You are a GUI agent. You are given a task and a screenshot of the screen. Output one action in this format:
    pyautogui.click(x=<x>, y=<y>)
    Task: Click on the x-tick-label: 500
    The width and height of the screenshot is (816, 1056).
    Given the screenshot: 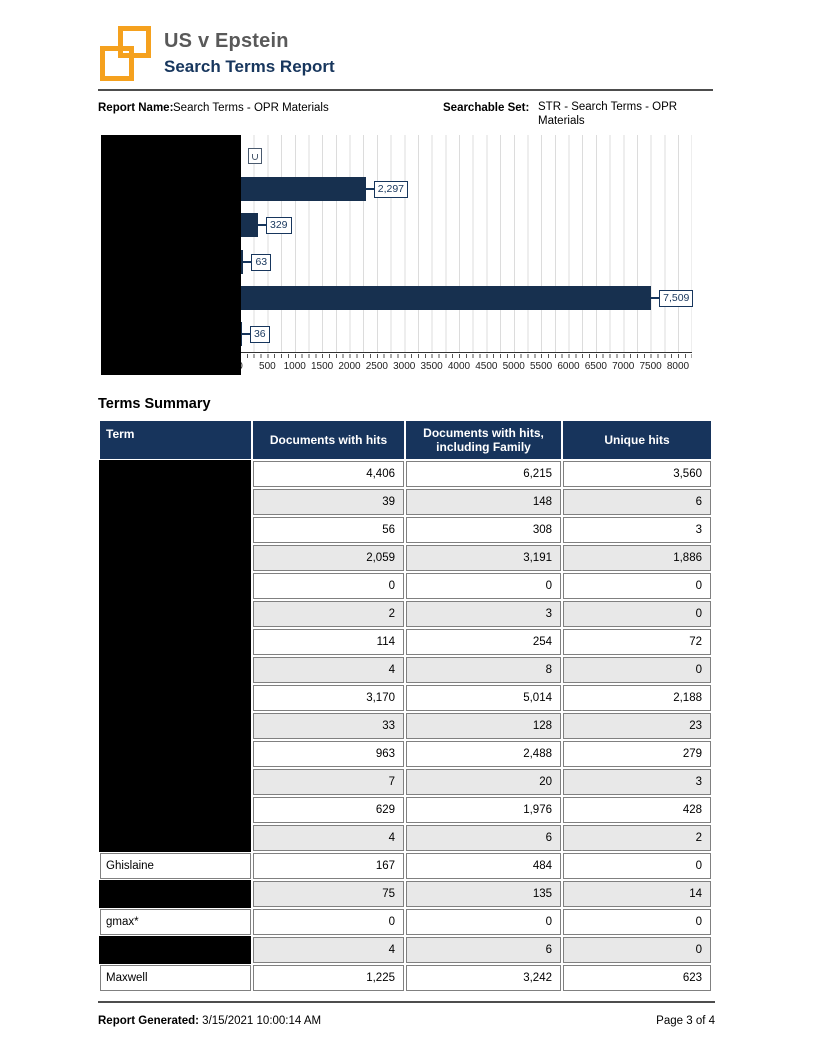 What is the action you would take?
    pyautogui.click(x=267, y=366)
    